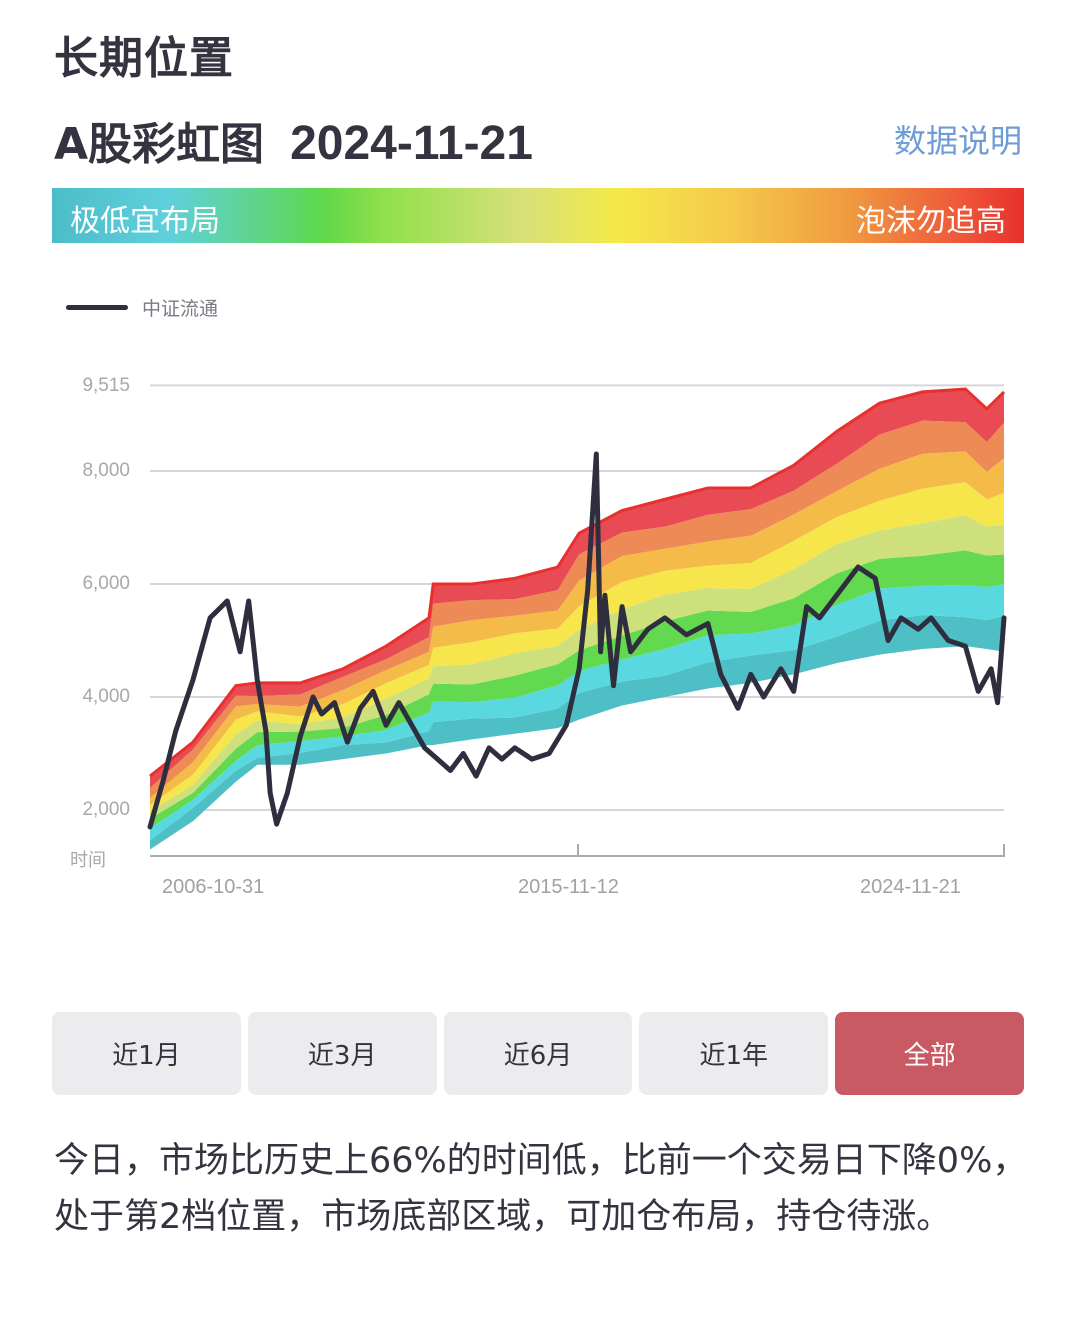  What do you see at coordinates (577, 850) in the screenshot?
I see `x-axis` at bounding box center [577, 850].